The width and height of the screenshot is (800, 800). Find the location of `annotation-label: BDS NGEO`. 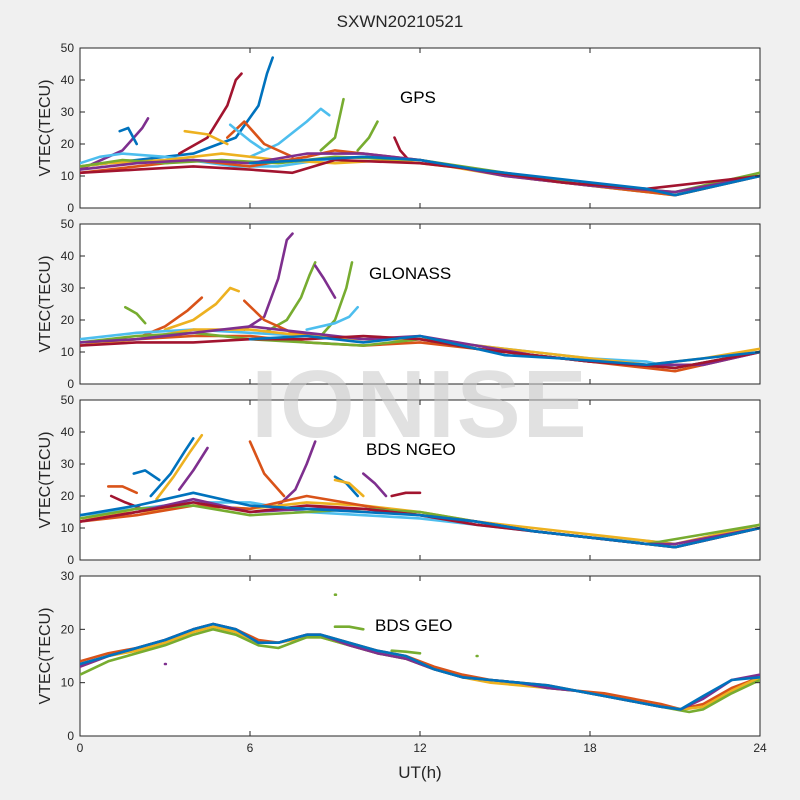

annotation-label: BDS NGEO is located at coordinates (411, 449).